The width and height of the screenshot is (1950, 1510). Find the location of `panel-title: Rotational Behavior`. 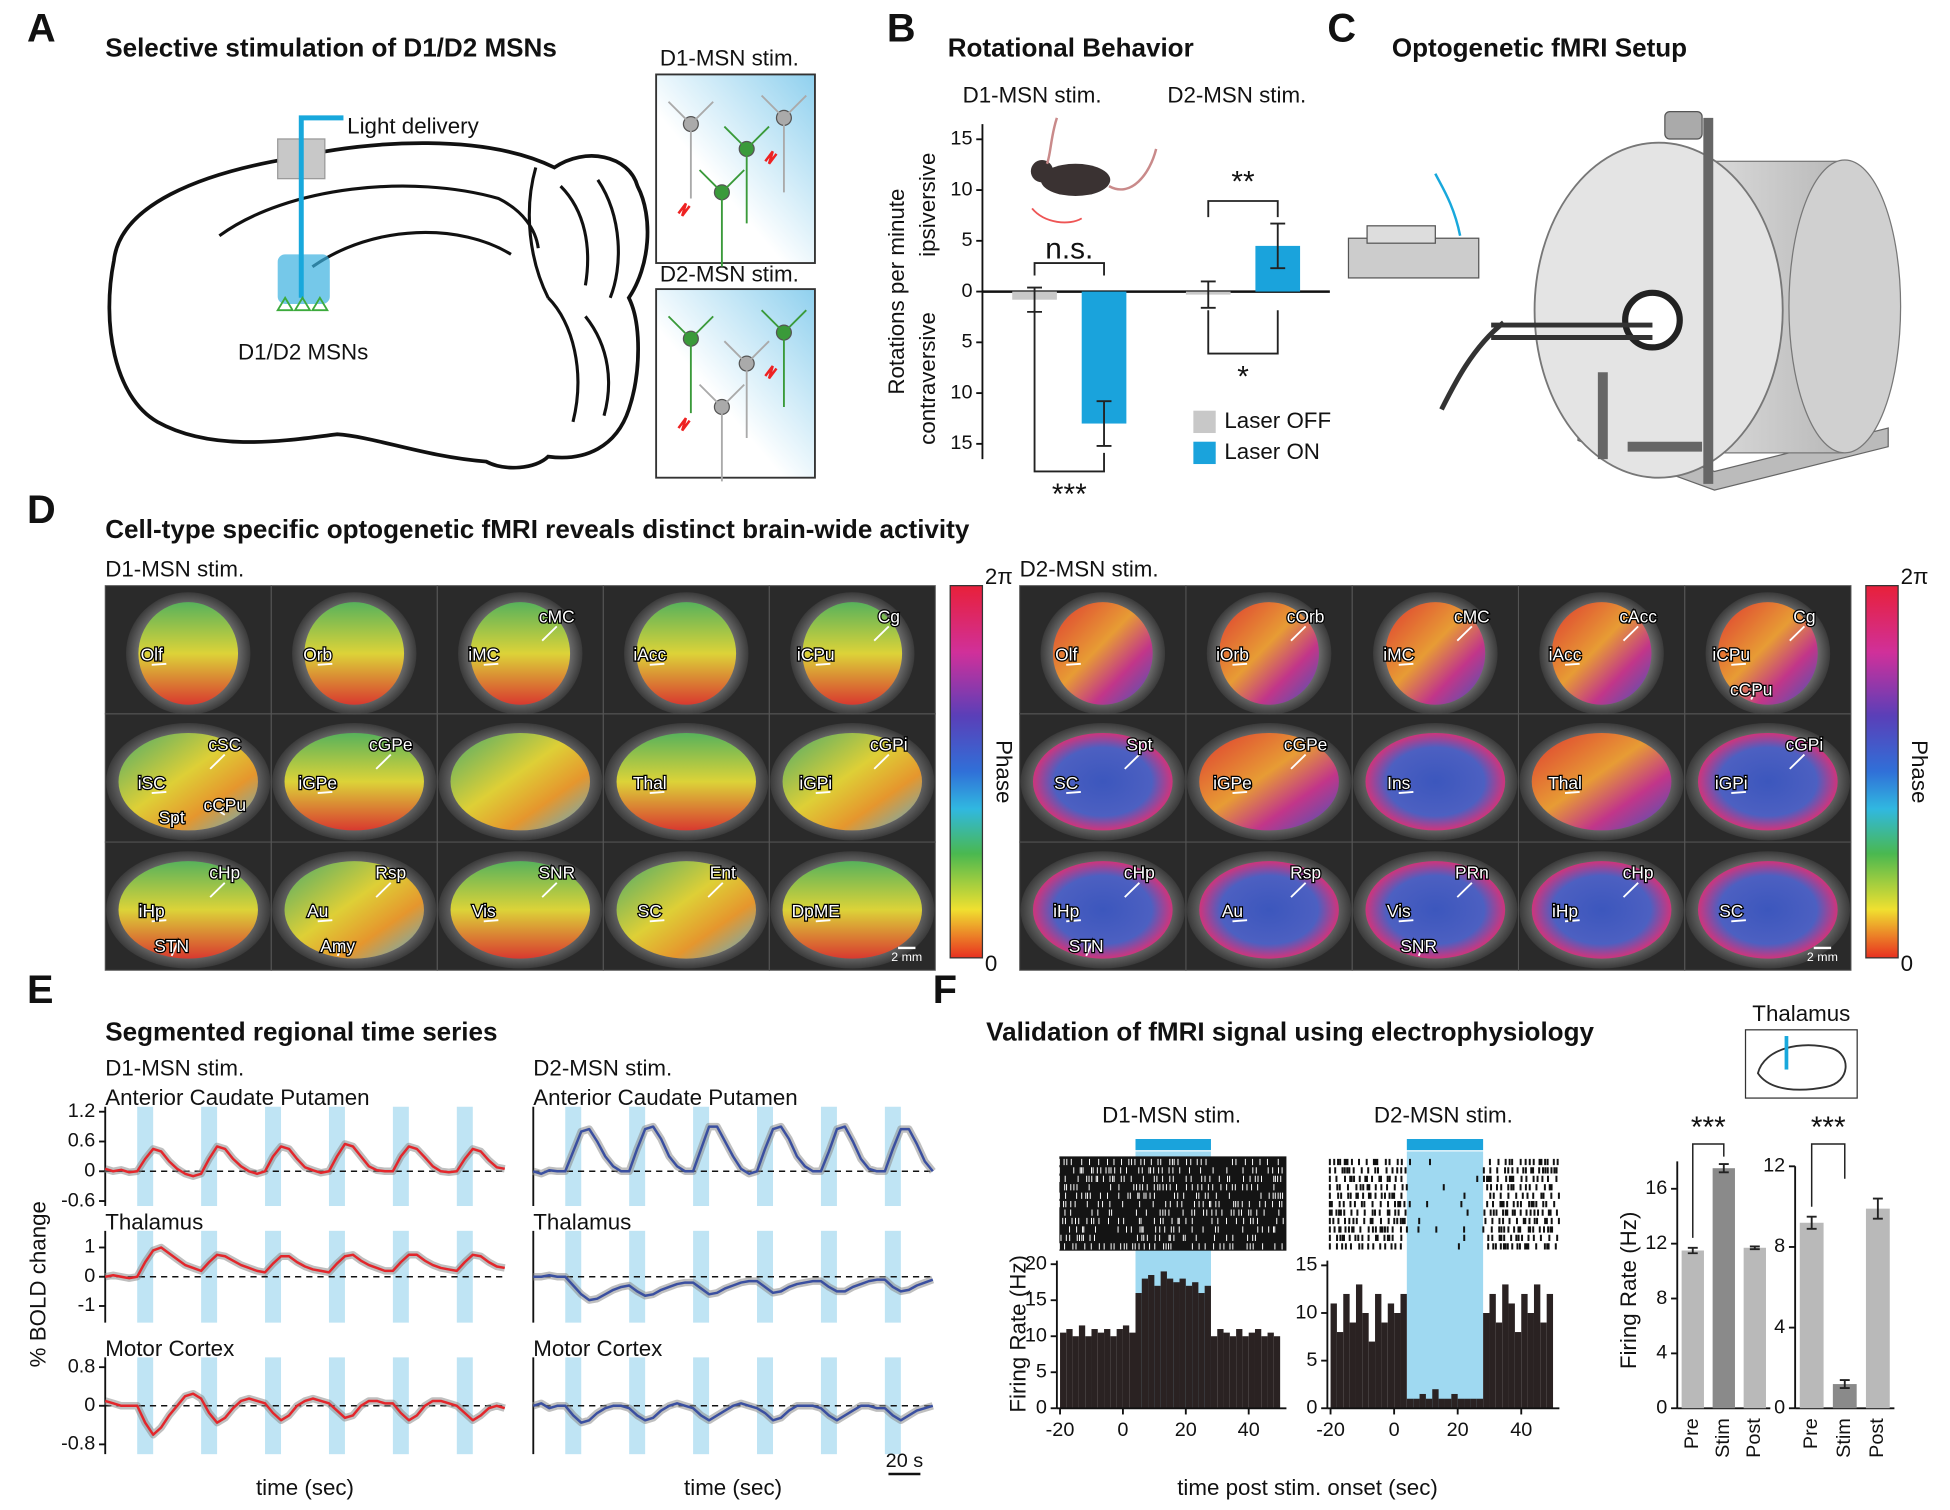

panel-title: Rotational Behavior is located at coordinates (1071, 48).